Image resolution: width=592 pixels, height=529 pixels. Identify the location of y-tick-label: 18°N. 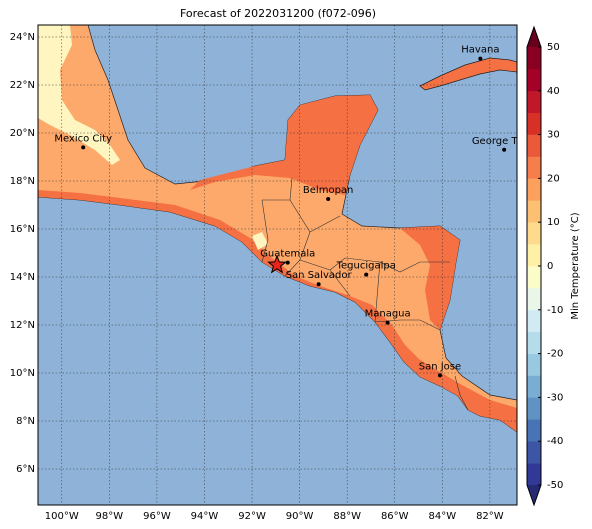
(22, 181).